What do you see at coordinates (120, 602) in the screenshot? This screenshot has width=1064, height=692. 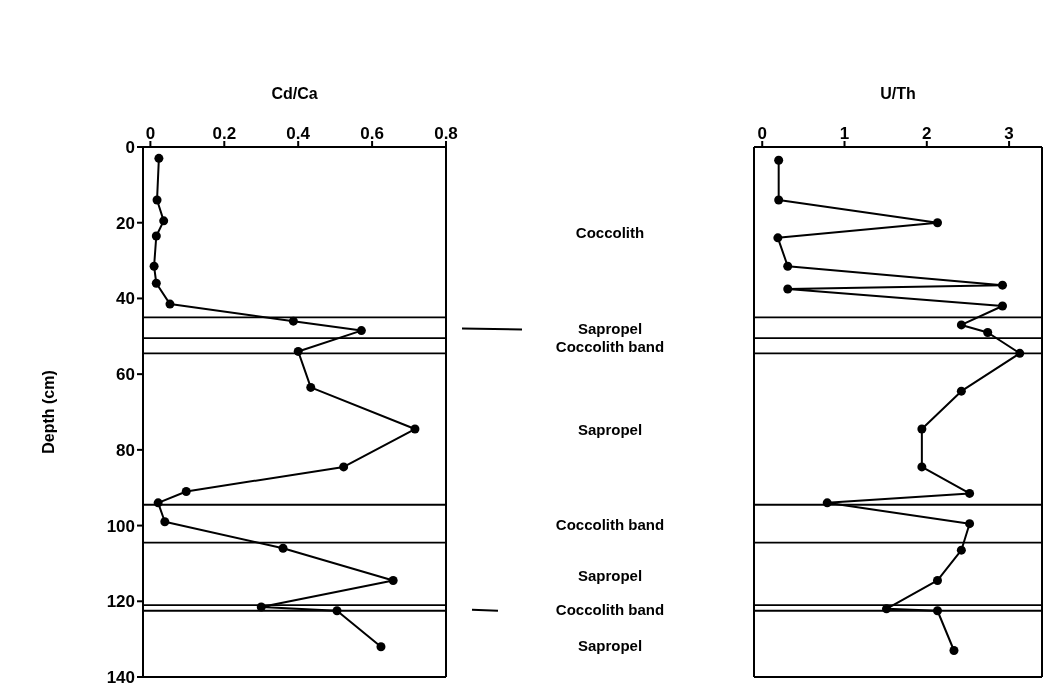 I see `y-tick-label: 120` at bounding box center [120, 602].